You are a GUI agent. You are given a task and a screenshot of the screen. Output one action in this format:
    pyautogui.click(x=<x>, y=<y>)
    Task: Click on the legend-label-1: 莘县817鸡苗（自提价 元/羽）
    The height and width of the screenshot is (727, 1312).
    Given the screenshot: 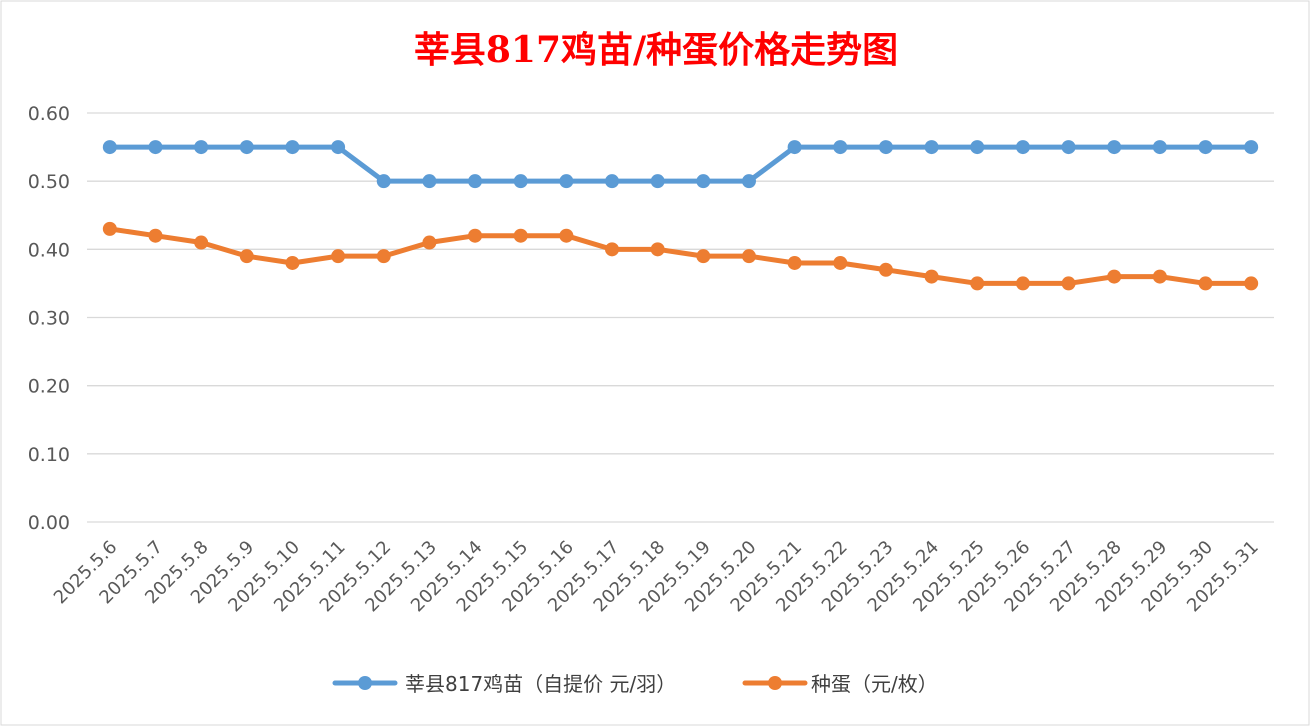 What is the action you would take?
    pyautogui.click(x=540, y=684)
    